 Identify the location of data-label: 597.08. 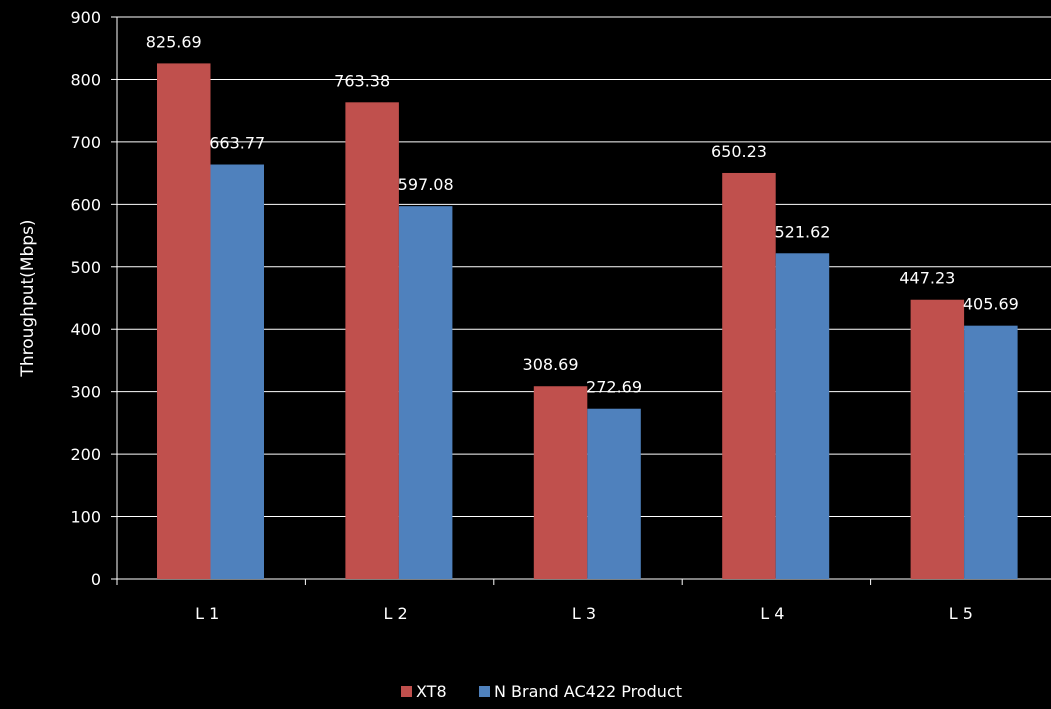
(426, 184).